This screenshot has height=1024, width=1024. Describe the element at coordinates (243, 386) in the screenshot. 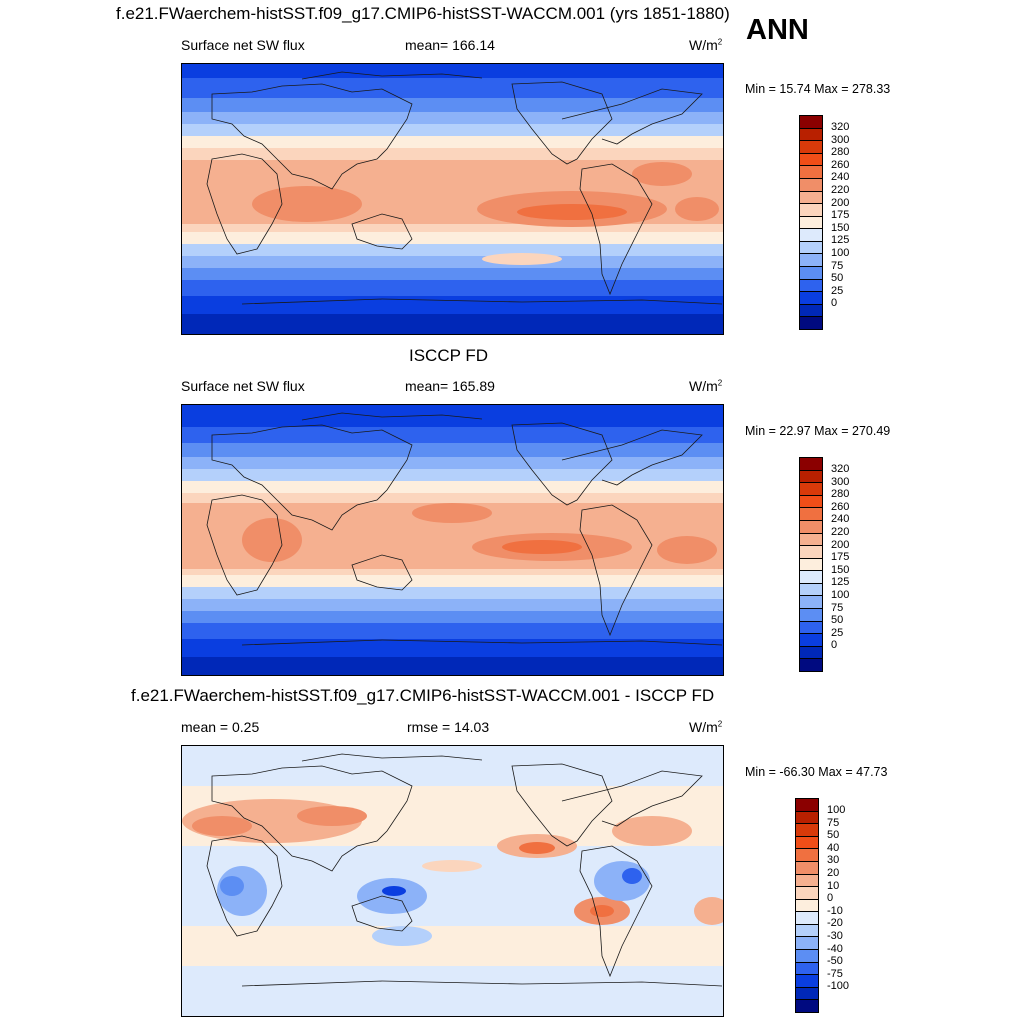

I see `variable-label: Surface net SW flux` at that location.